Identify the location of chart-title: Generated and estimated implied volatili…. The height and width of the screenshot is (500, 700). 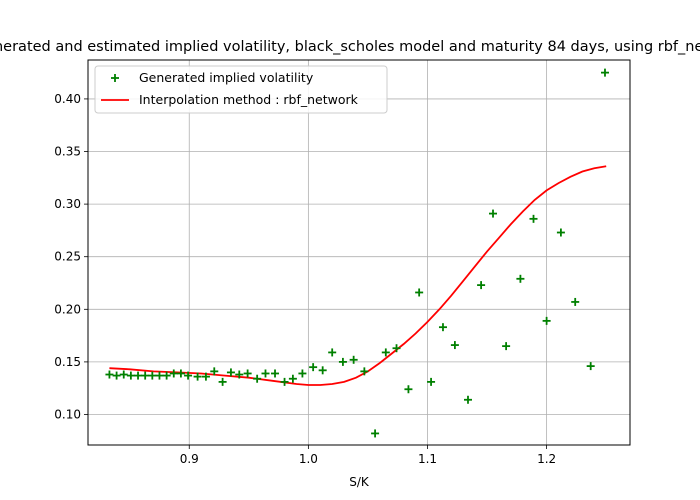
(350, 47).